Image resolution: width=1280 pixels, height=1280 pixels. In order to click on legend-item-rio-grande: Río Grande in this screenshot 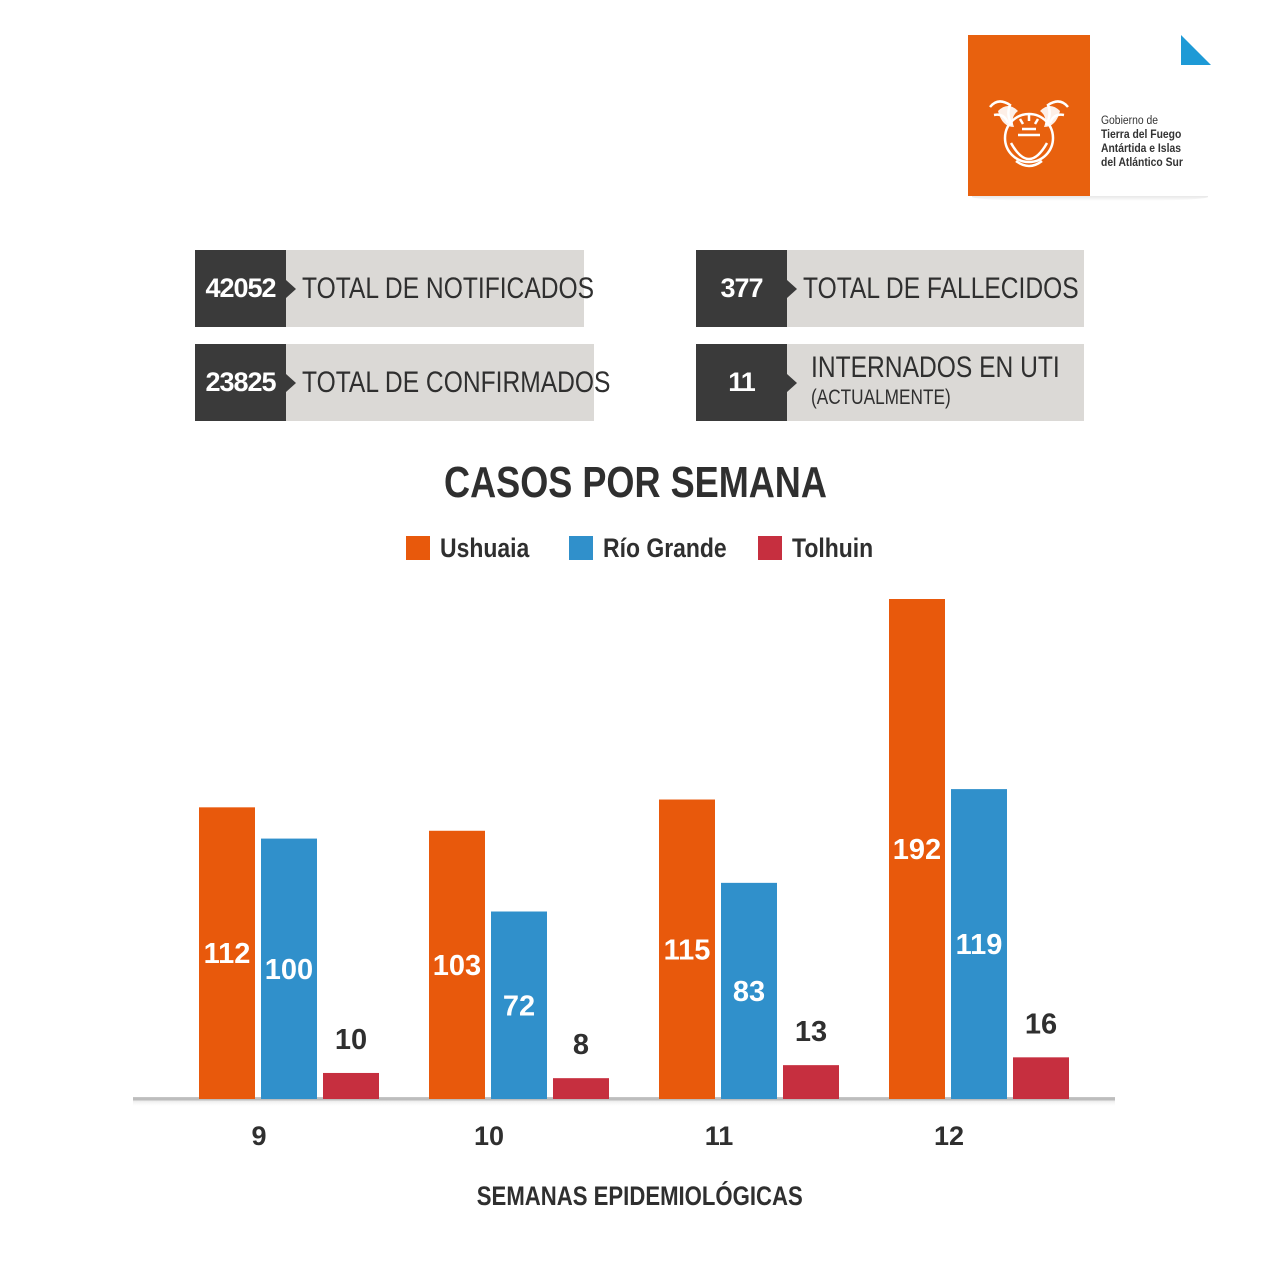, I will do `click(659, 548)`.